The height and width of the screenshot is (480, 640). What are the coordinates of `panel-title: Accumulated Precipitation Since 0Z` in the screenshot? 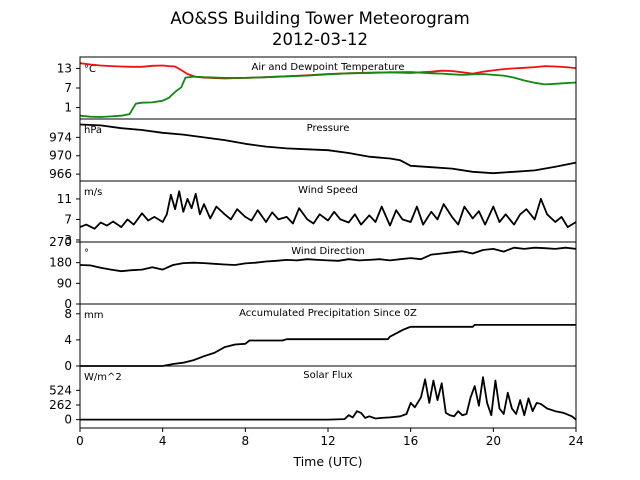 It's located at (328, 313).